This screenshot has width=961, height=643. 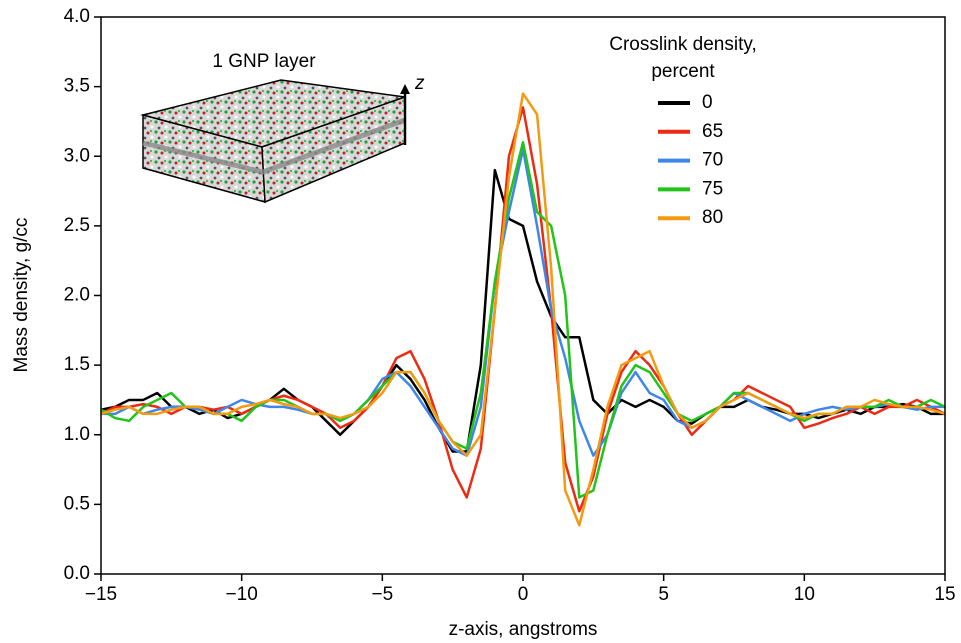 I want to click on y-tick-label: 1.0, so click(x=77, y=434).